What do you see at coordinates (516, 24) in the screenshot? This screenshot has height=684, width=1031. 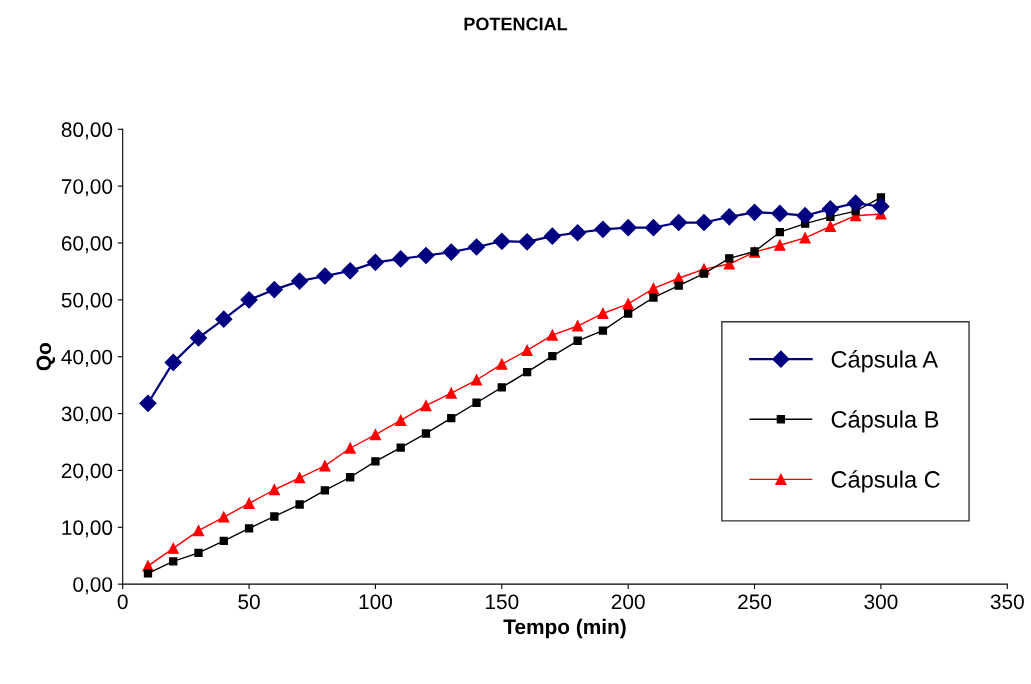 I see `chart-title: POTENCIAL` at bounding box center [516, 24].